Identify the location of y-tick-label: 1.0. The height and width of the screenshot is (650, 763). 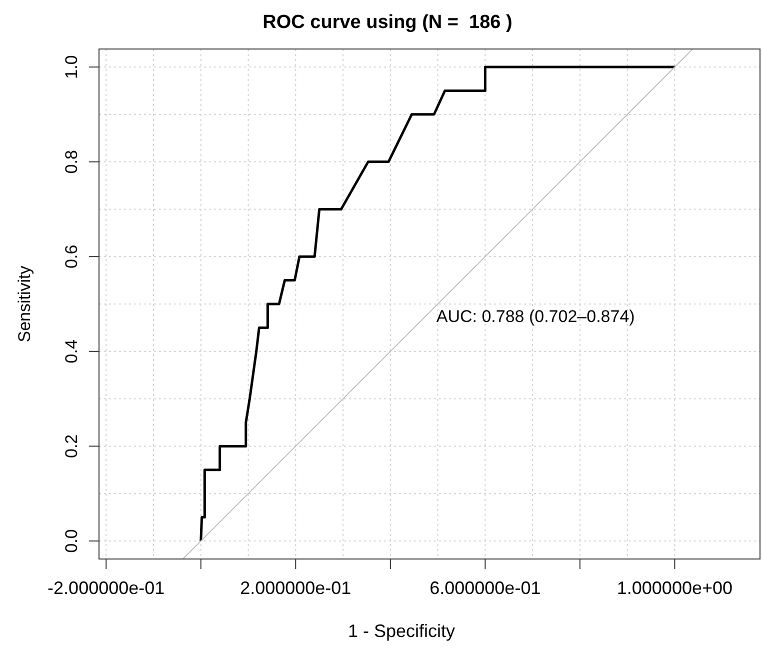
(71, 67).